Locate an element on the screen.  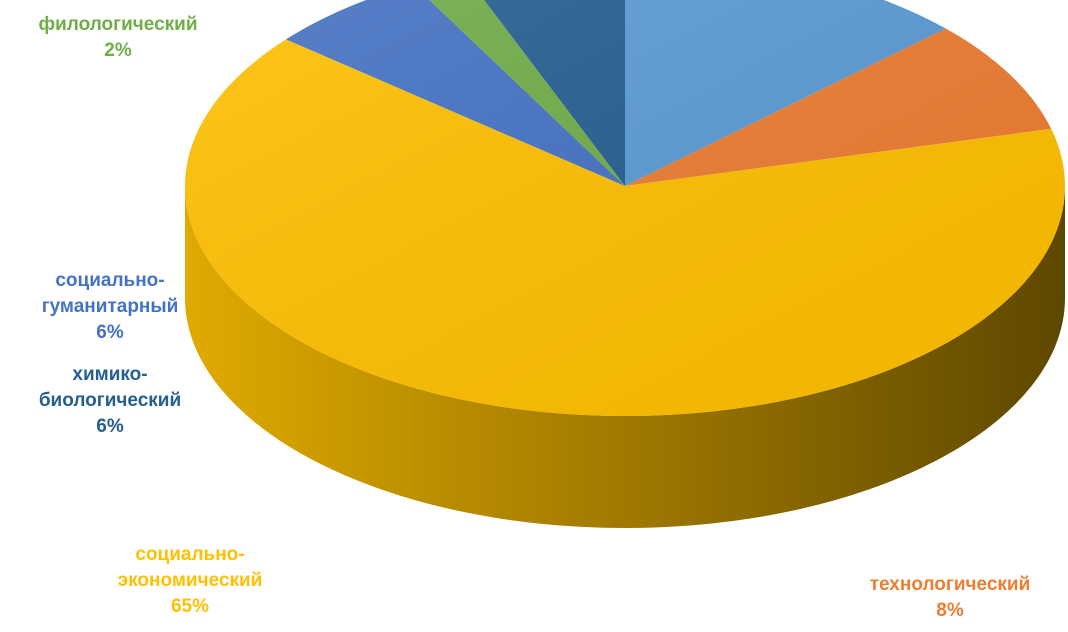
label-philological: филологический 2% is located at coordinates (118, 38).